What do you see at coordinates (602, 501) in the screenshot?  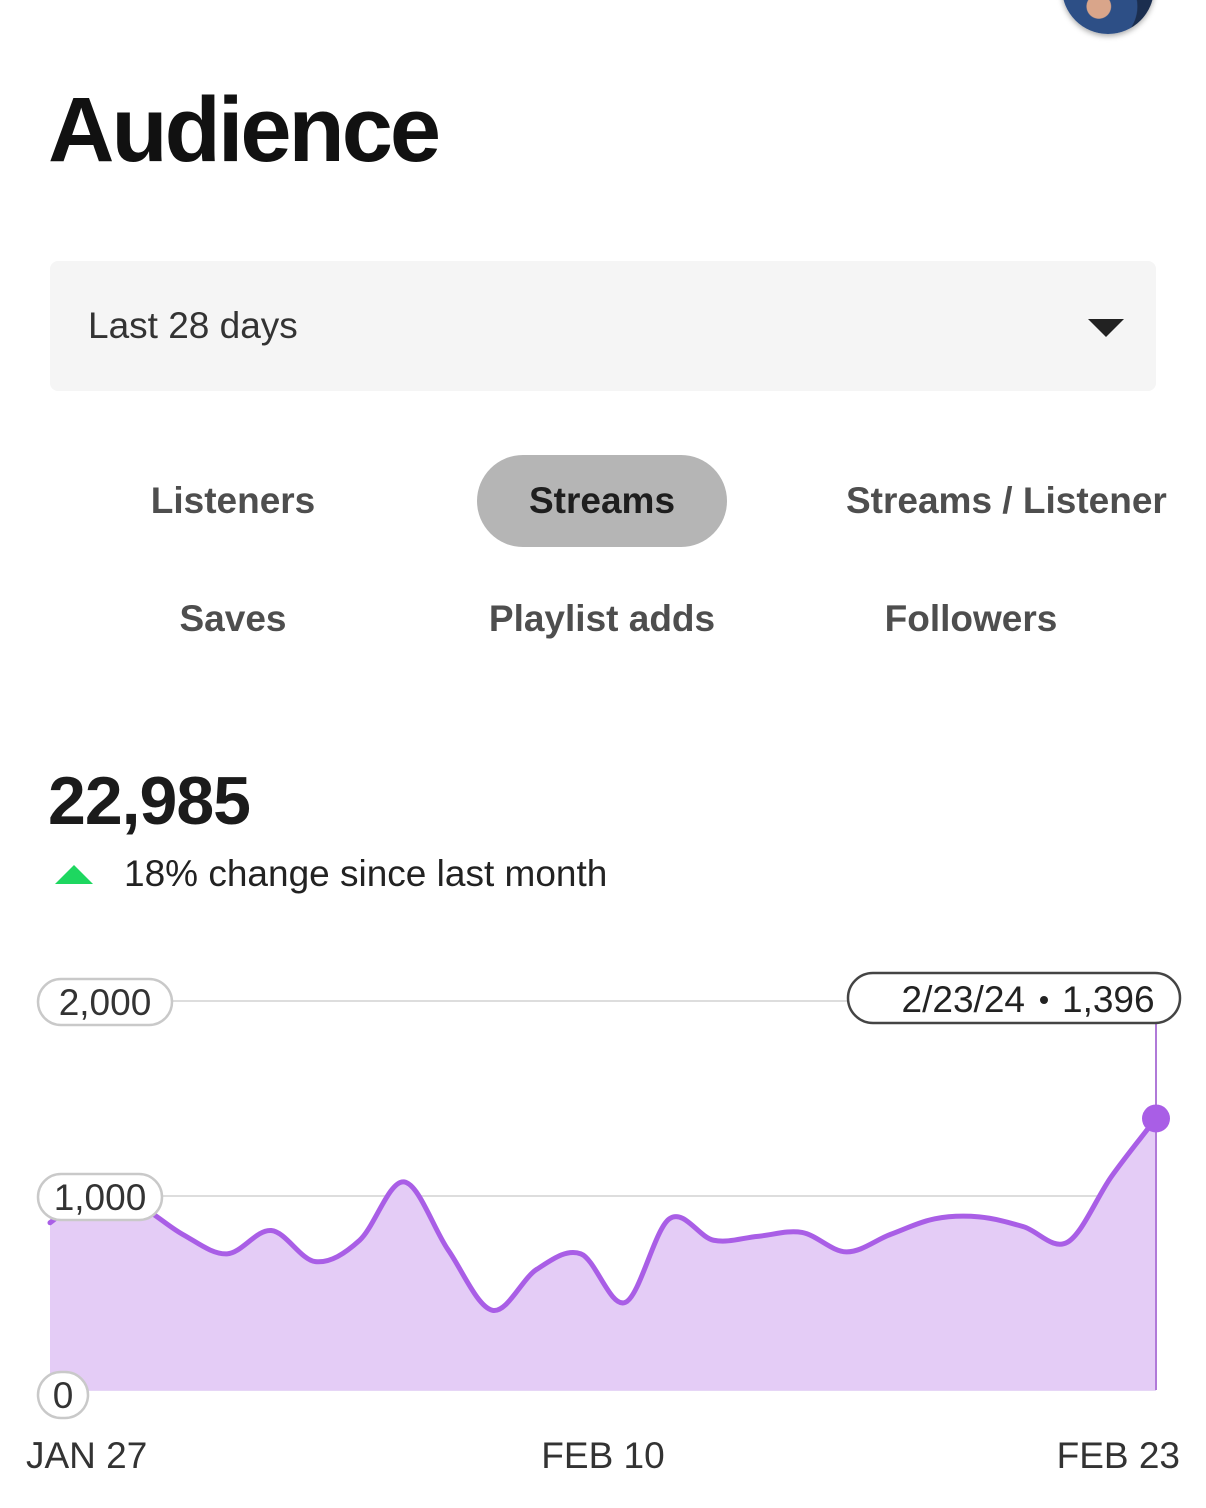 I see `tab-streams: Streams` at bounding box center [602, 501].